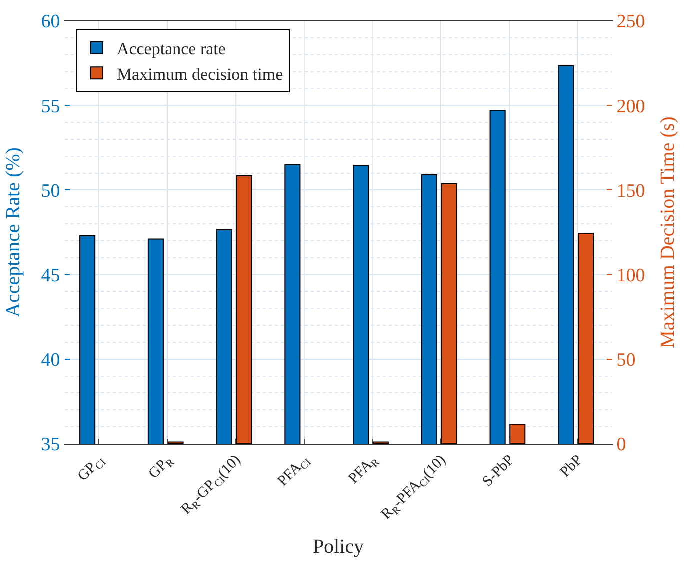 The image size is (692, 569). What do you see at coordinates (50, 22) in the screenshot?
I see `y-tick-label: 60` at bounding box center [50, 22].